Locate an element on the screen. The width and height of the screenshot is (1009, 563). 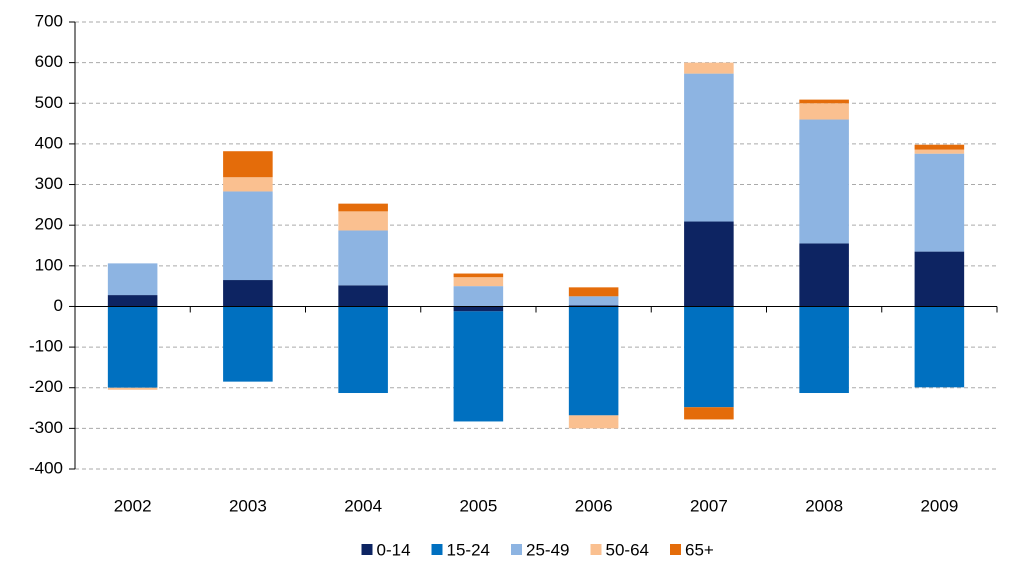
y-tick-label: -100 is located at coordinates (46, 346).